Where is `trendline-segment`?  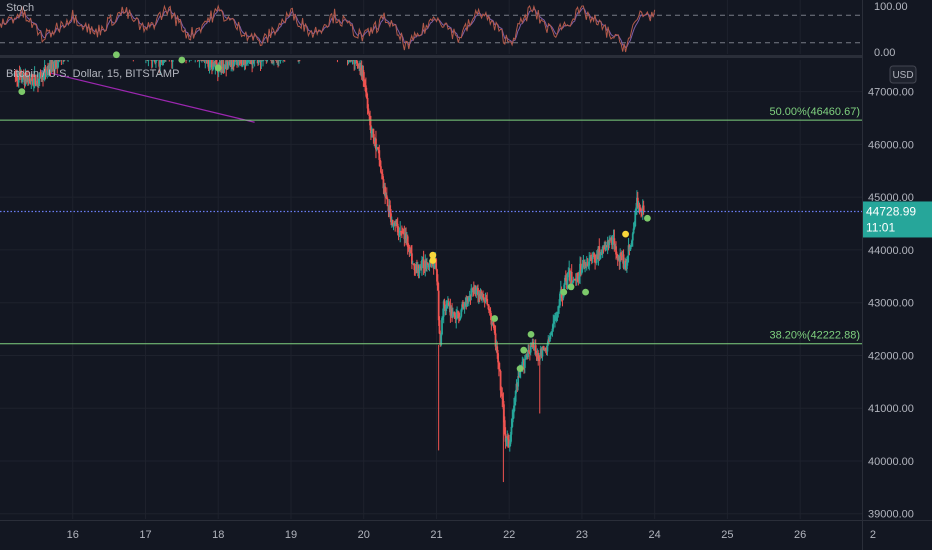
trendline-segment is located at coordinates (147, 96).